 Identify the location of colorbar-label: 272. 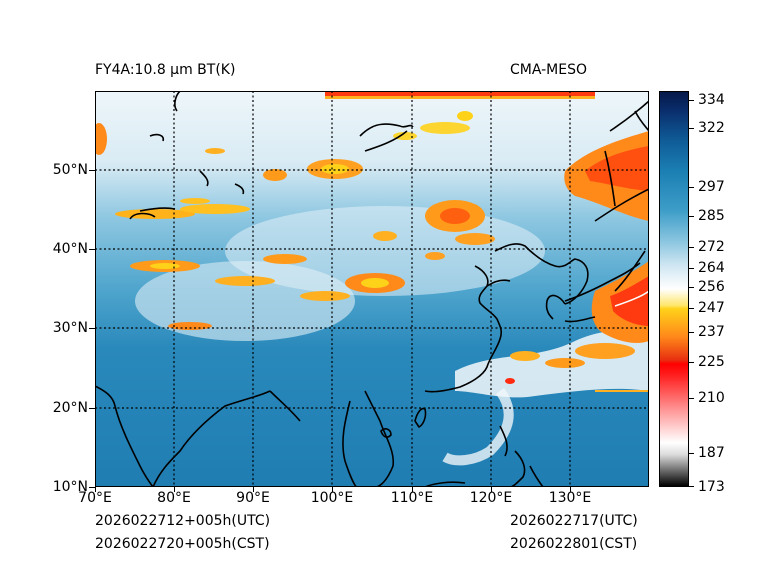
(711, 247).